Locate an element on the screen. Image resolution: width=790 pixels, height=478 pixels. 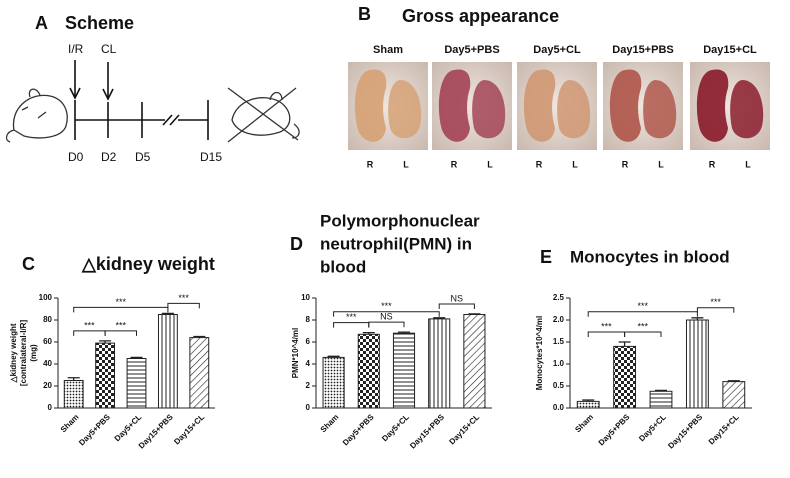
y-tick-label: 2.5 is located at coordinates (559, 297).